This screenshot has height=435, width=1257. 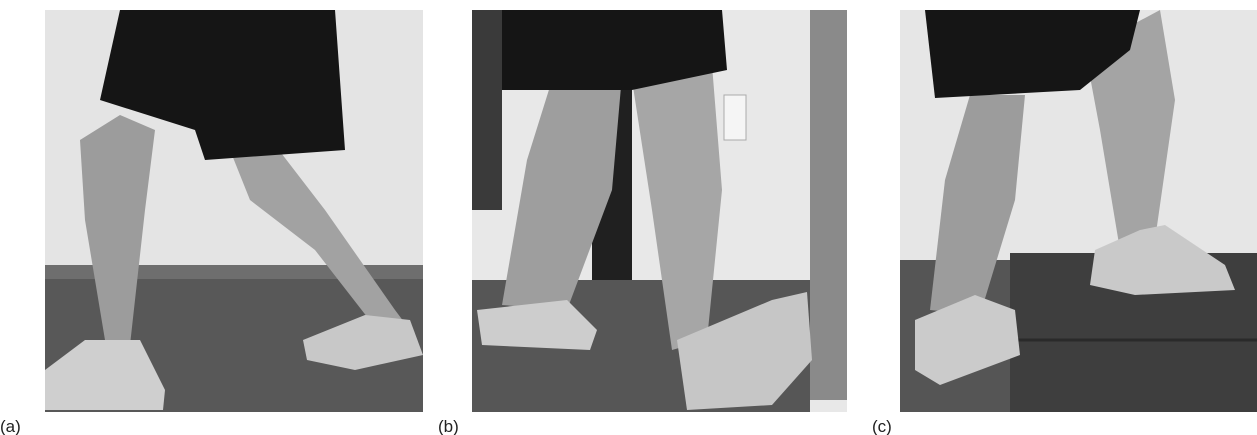 I want to click on panel-label: (c), so click(x=882, y=426).